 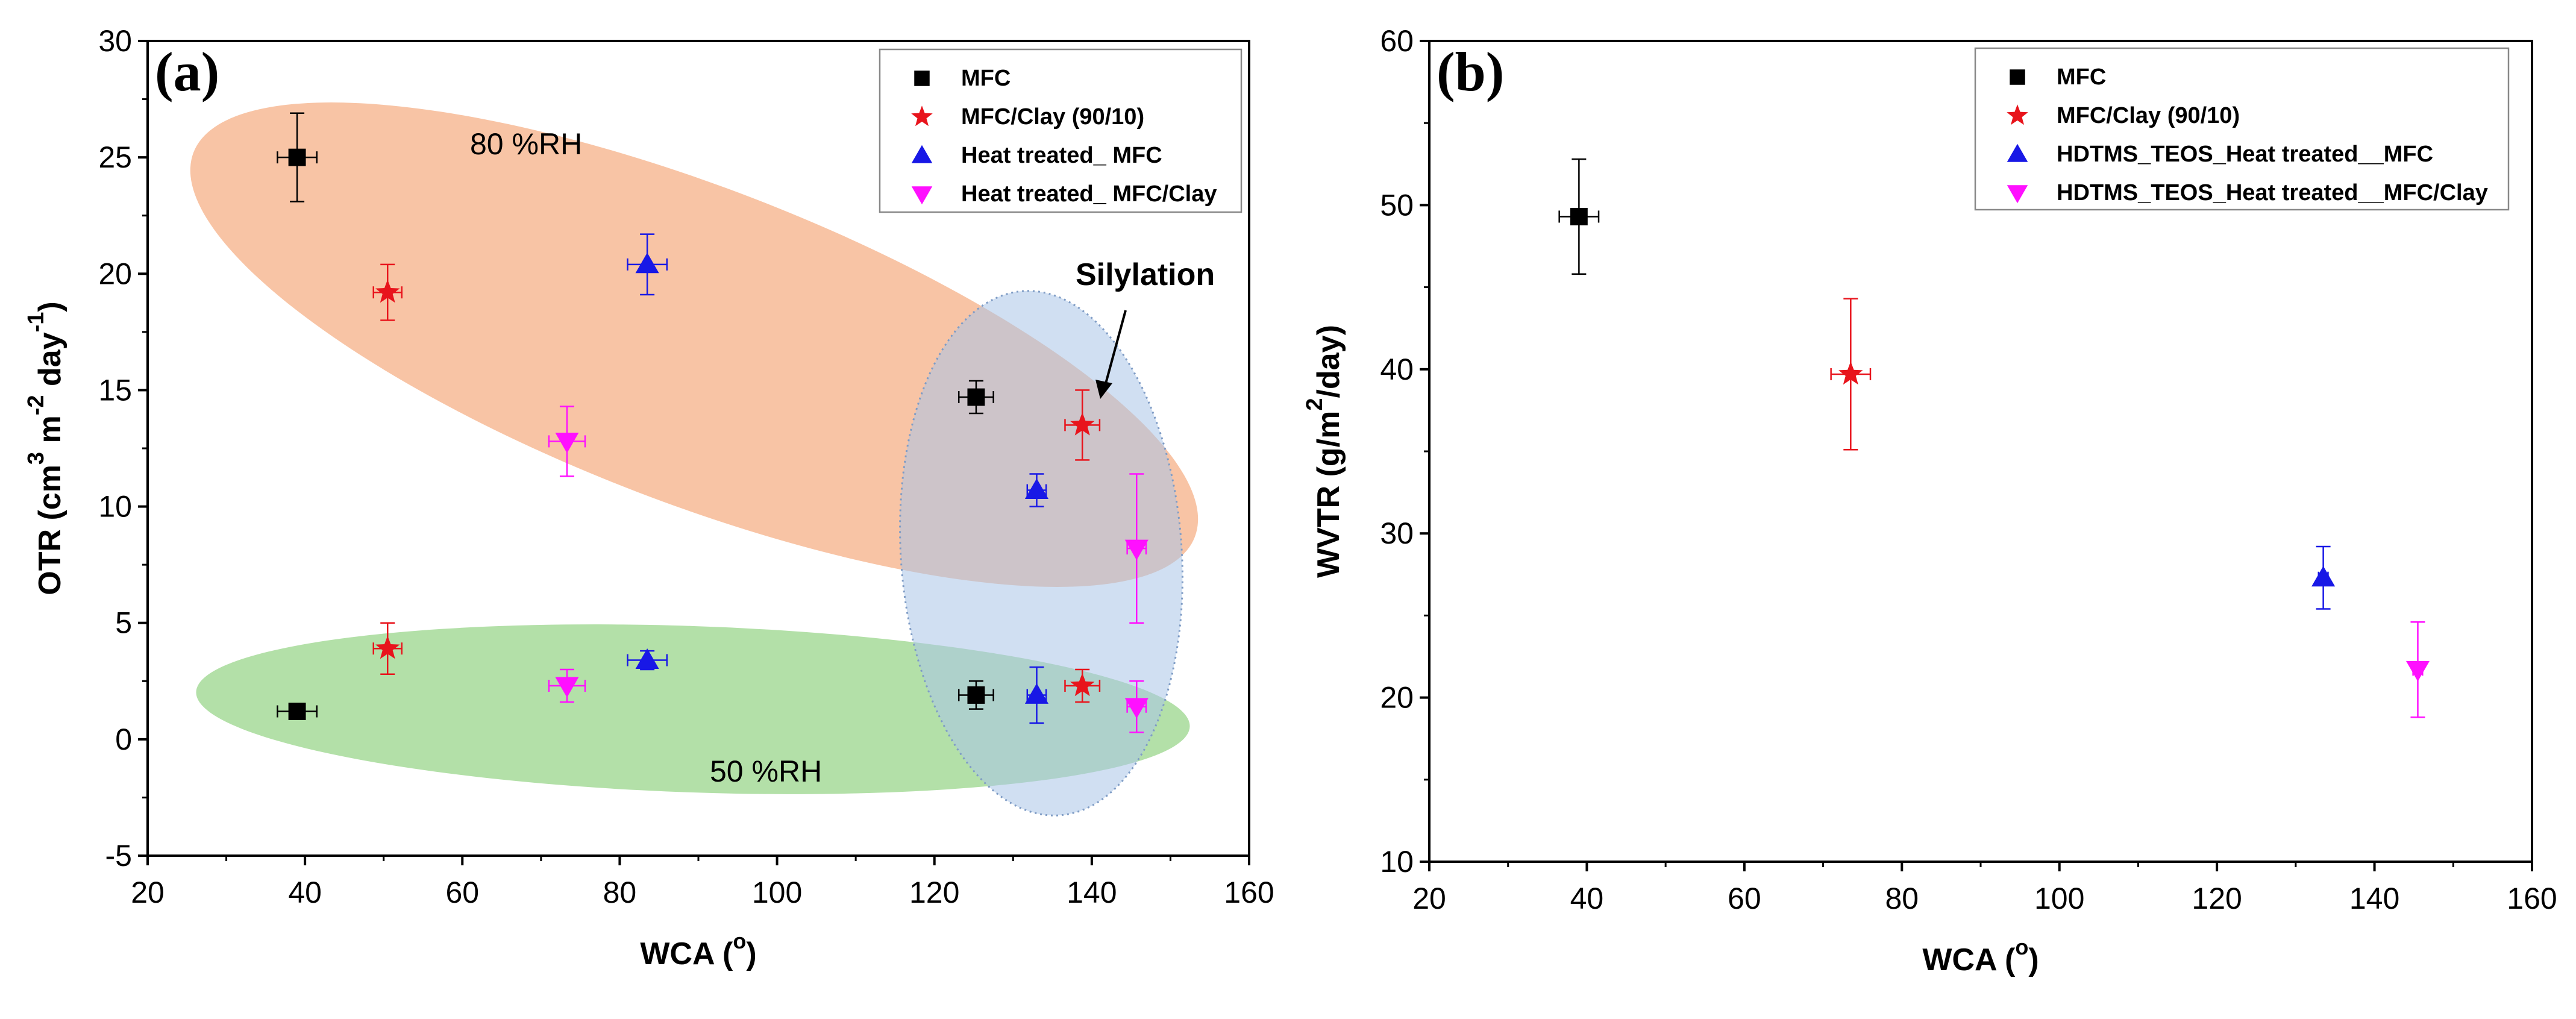 What do you see at coordinates (686, 953) in the screenshot?
I see `x-axis-label-main: WCA (` at bounding box center [686, 953].